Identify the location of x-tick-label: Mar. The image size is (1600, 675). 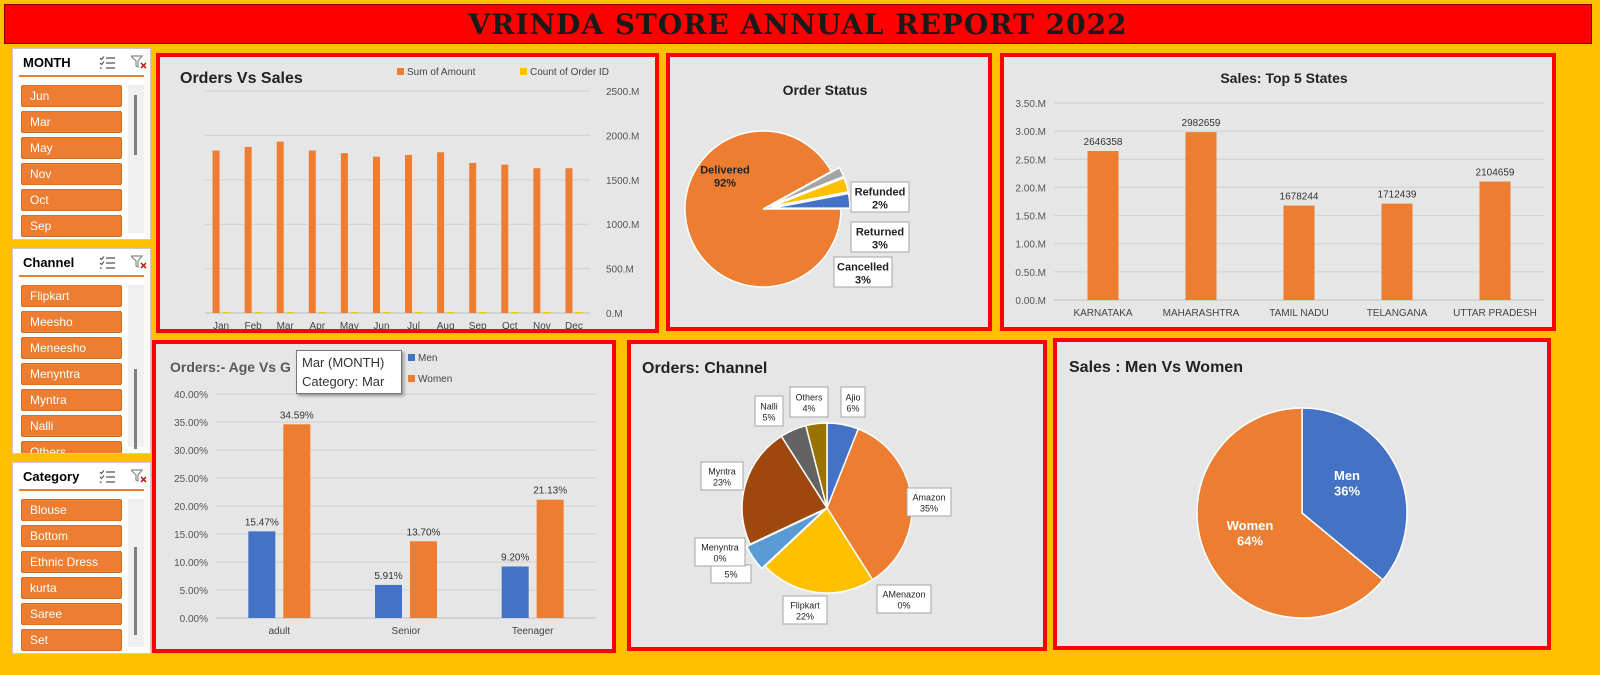
(286, 325).